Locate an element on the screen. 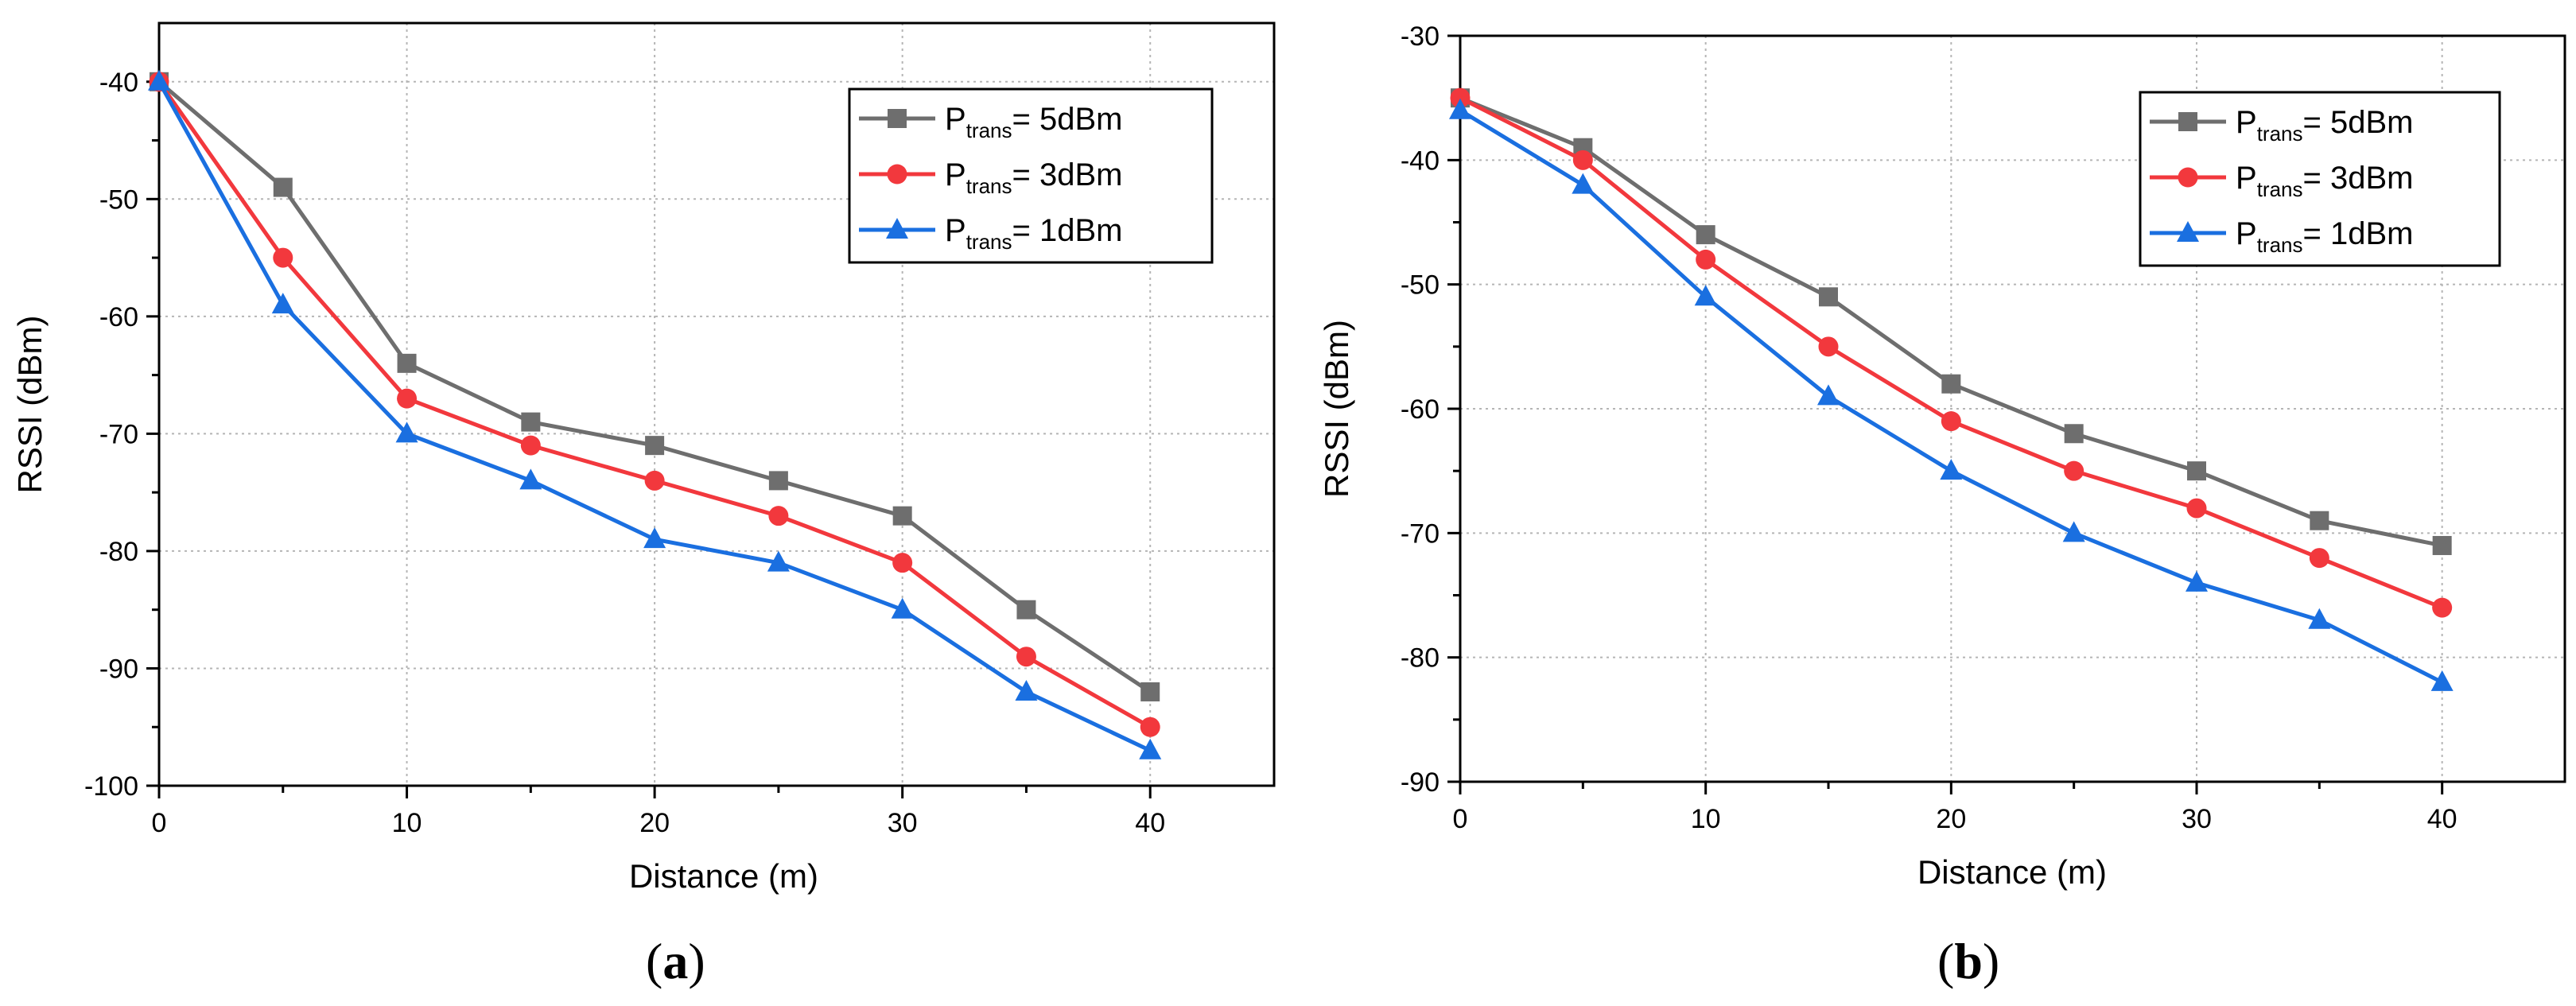  panel-label-letter: a is located at coordinates (675, 961).